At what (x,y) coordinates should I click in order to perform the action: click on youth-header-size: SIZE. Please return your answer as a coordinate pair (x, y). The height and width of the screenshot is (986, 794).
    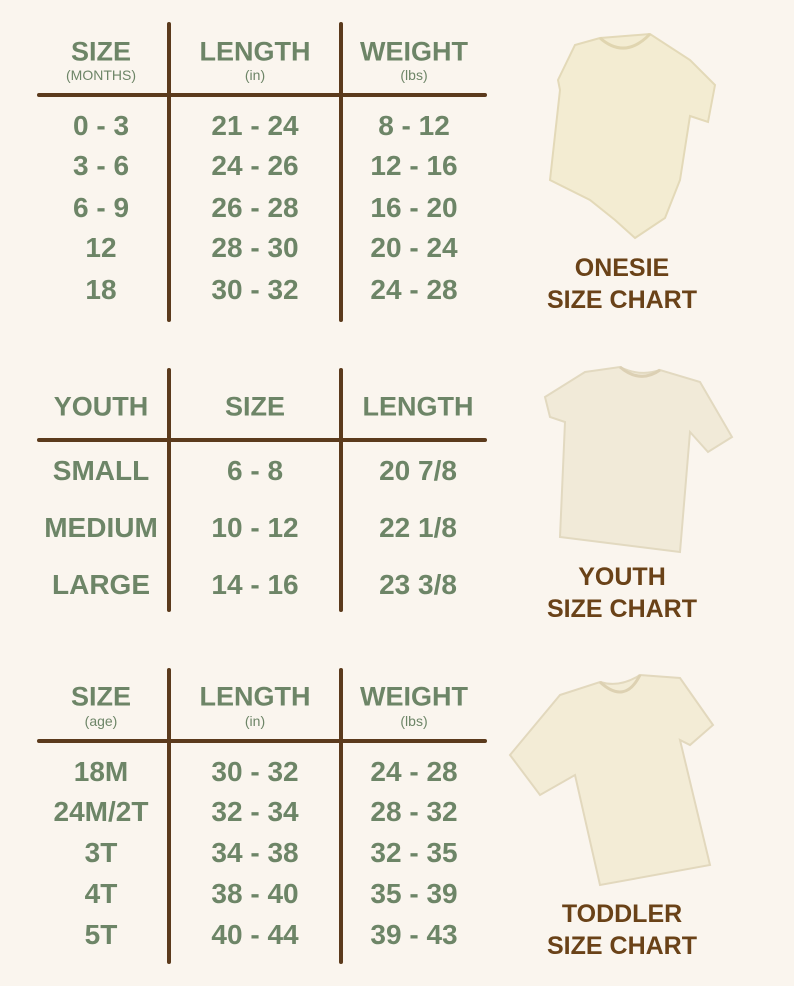
    Looking at the image, I should click on (255, 406).